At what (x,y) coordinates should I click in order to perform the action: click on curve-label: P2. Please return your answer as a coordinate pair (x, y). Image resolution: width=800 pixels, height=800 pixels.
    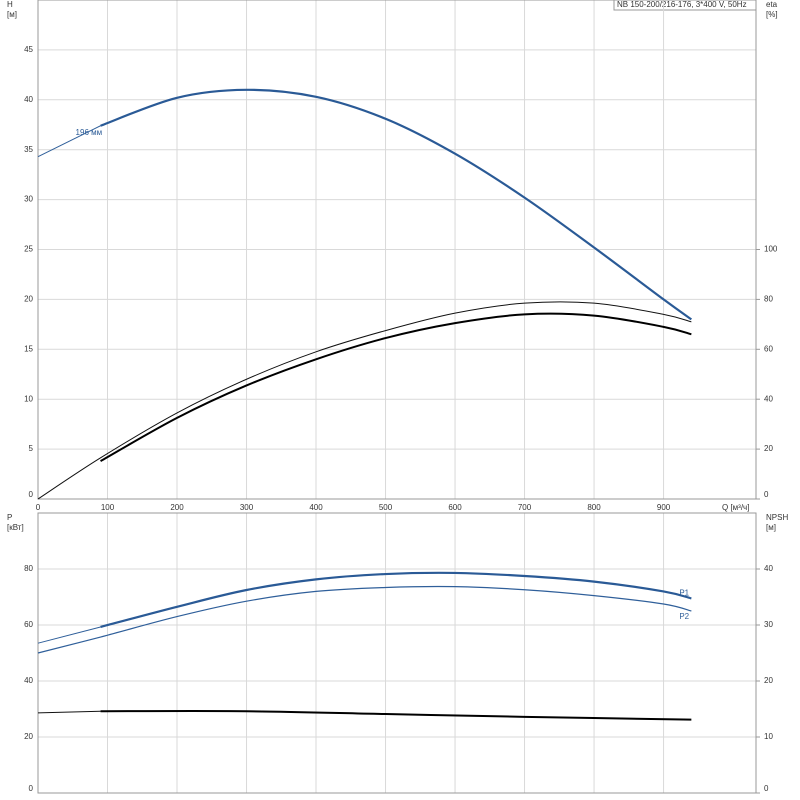
    Looking at the image, I should click on (684, 616).